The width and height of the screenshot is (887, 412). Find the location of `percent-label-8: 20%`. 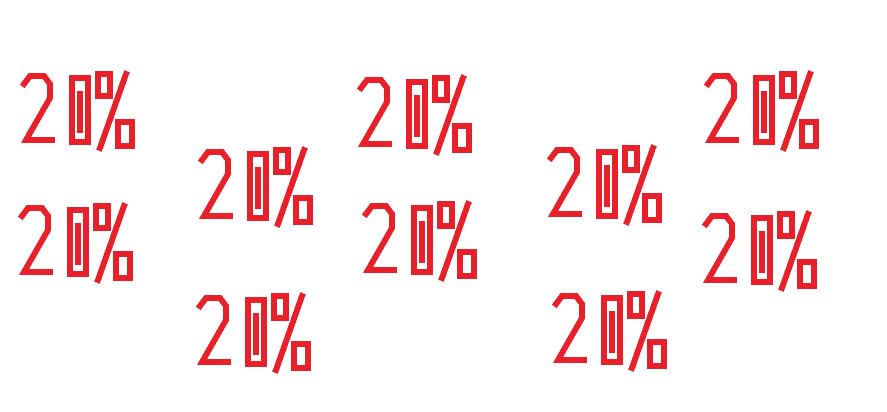

percent-label-8: 20% is located at coordinates (612, 330).